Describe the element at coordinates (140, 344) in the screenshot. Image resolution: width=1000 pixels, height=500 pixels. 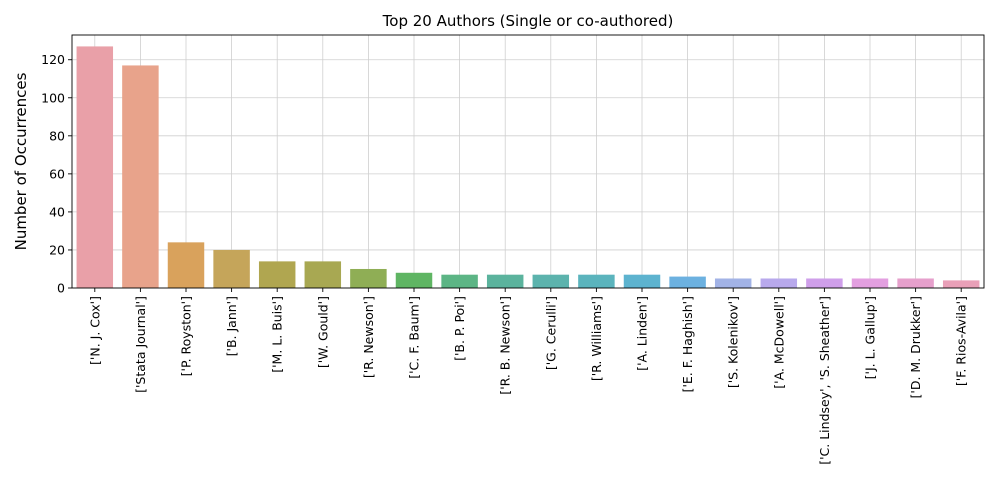
I see `x-tick-label: ['Stata Journal']` at that location.